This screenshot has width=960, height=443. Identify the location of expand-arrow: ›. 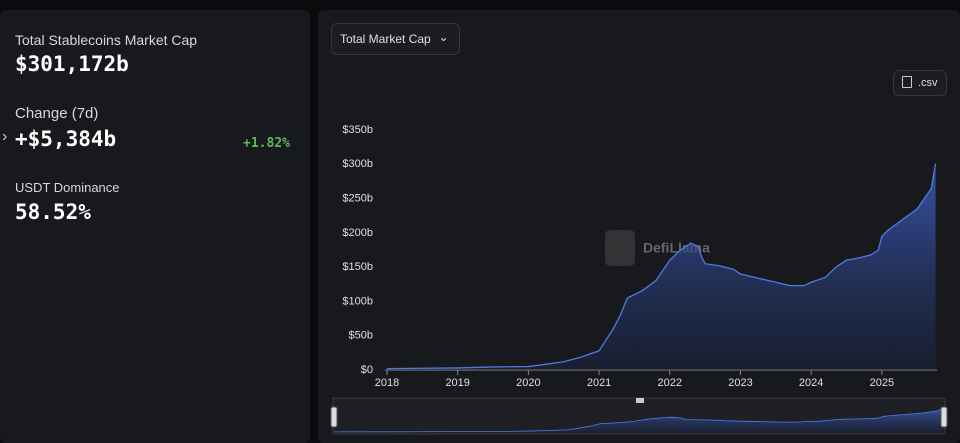
(5, 136).